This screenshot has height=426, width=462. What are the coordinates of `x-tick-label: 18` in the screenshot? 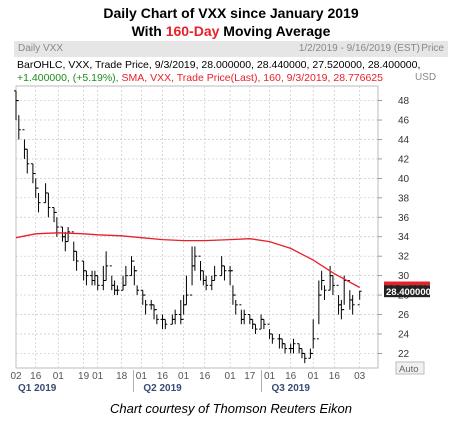 It's located at (122, 376).